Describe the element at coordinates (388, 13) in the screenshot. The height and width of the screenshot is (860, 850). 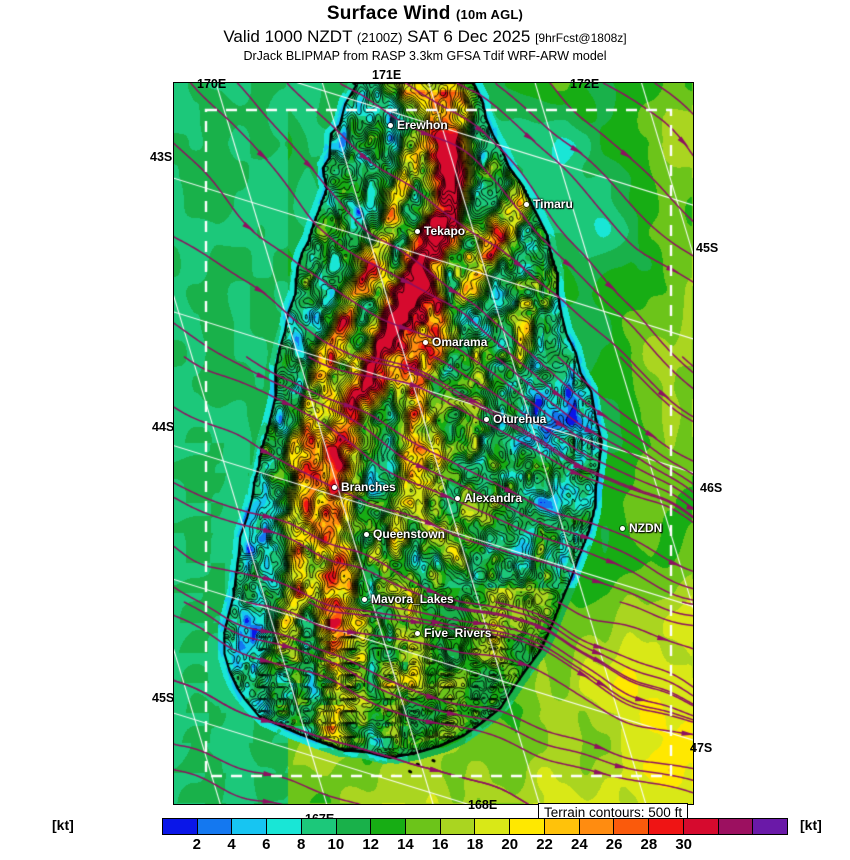
I see `title-main: Surface Wind` at that location.